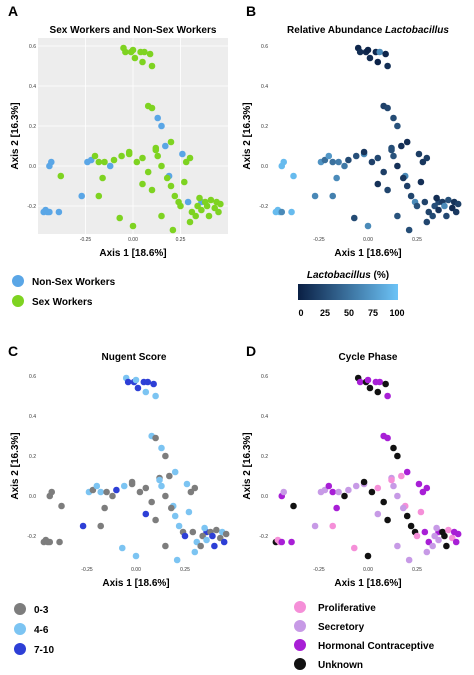 The height and width of the screenshot is (675, 474). I want to click on colorbar-tick-label: 25, so click(325, 313).